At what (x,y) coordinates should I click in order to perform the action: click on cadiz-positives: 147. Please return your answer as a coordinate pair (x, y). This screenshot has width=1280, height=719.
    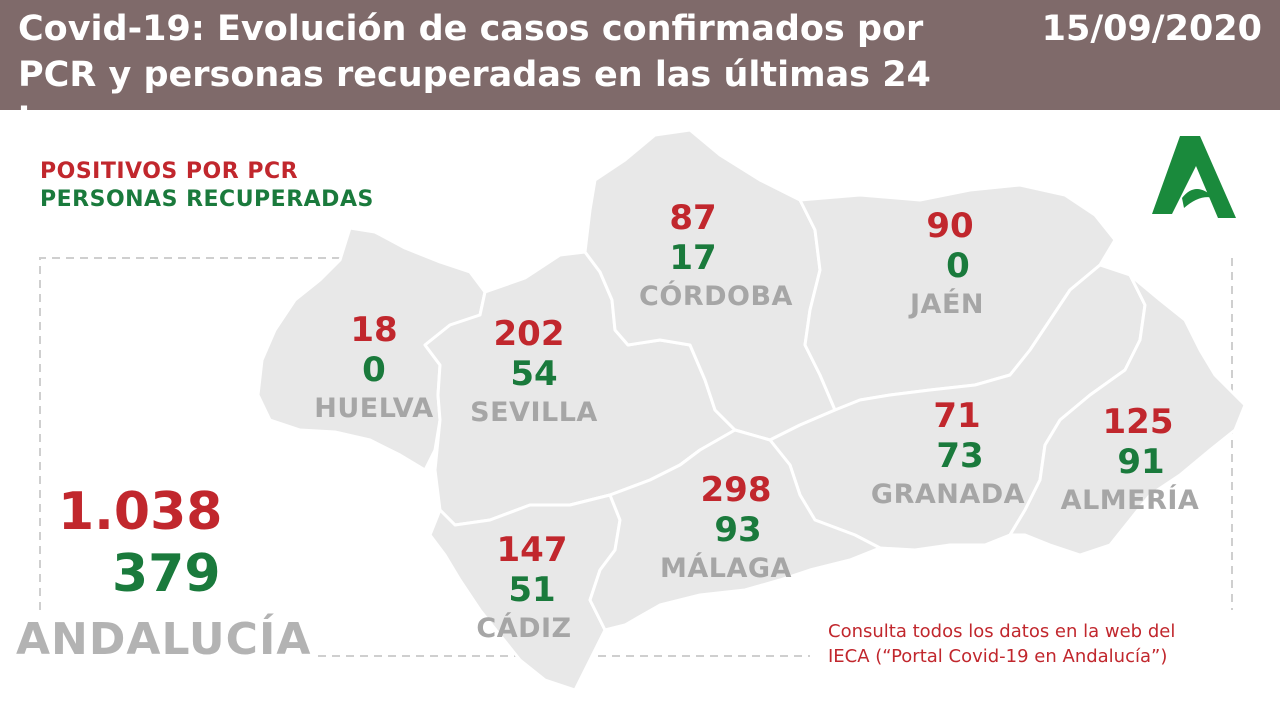
    Looking at the image, I should click on (532, 550).